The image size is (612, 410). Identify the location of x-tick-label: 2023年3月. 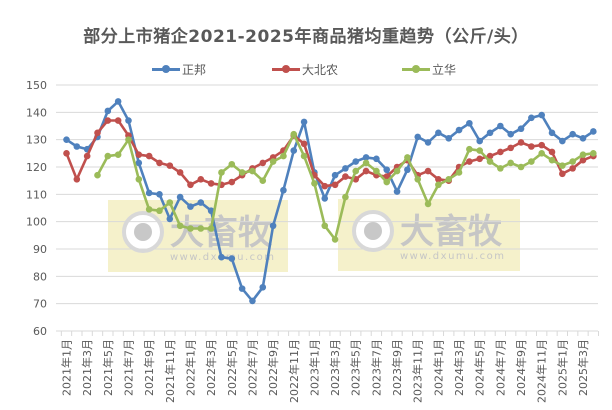
(335, 367).